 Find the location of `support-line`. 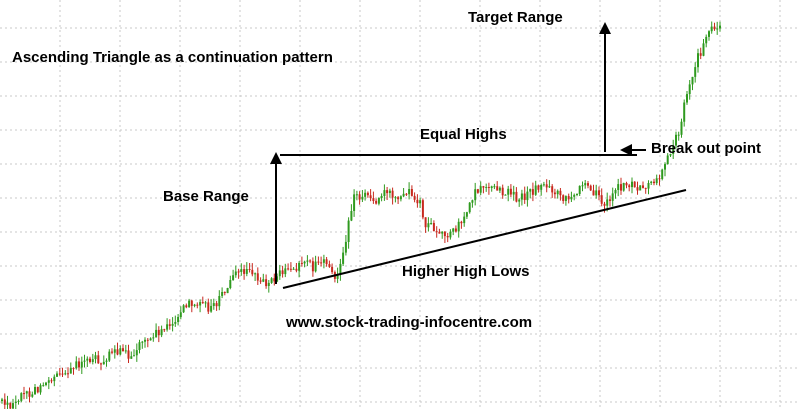

support-line is located at coordinates (484, 239).